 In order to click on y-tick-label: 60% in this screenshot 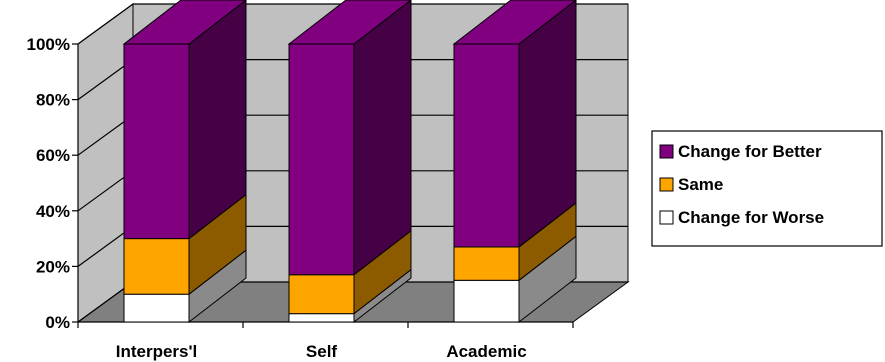, I will do `click(53, 155)`.